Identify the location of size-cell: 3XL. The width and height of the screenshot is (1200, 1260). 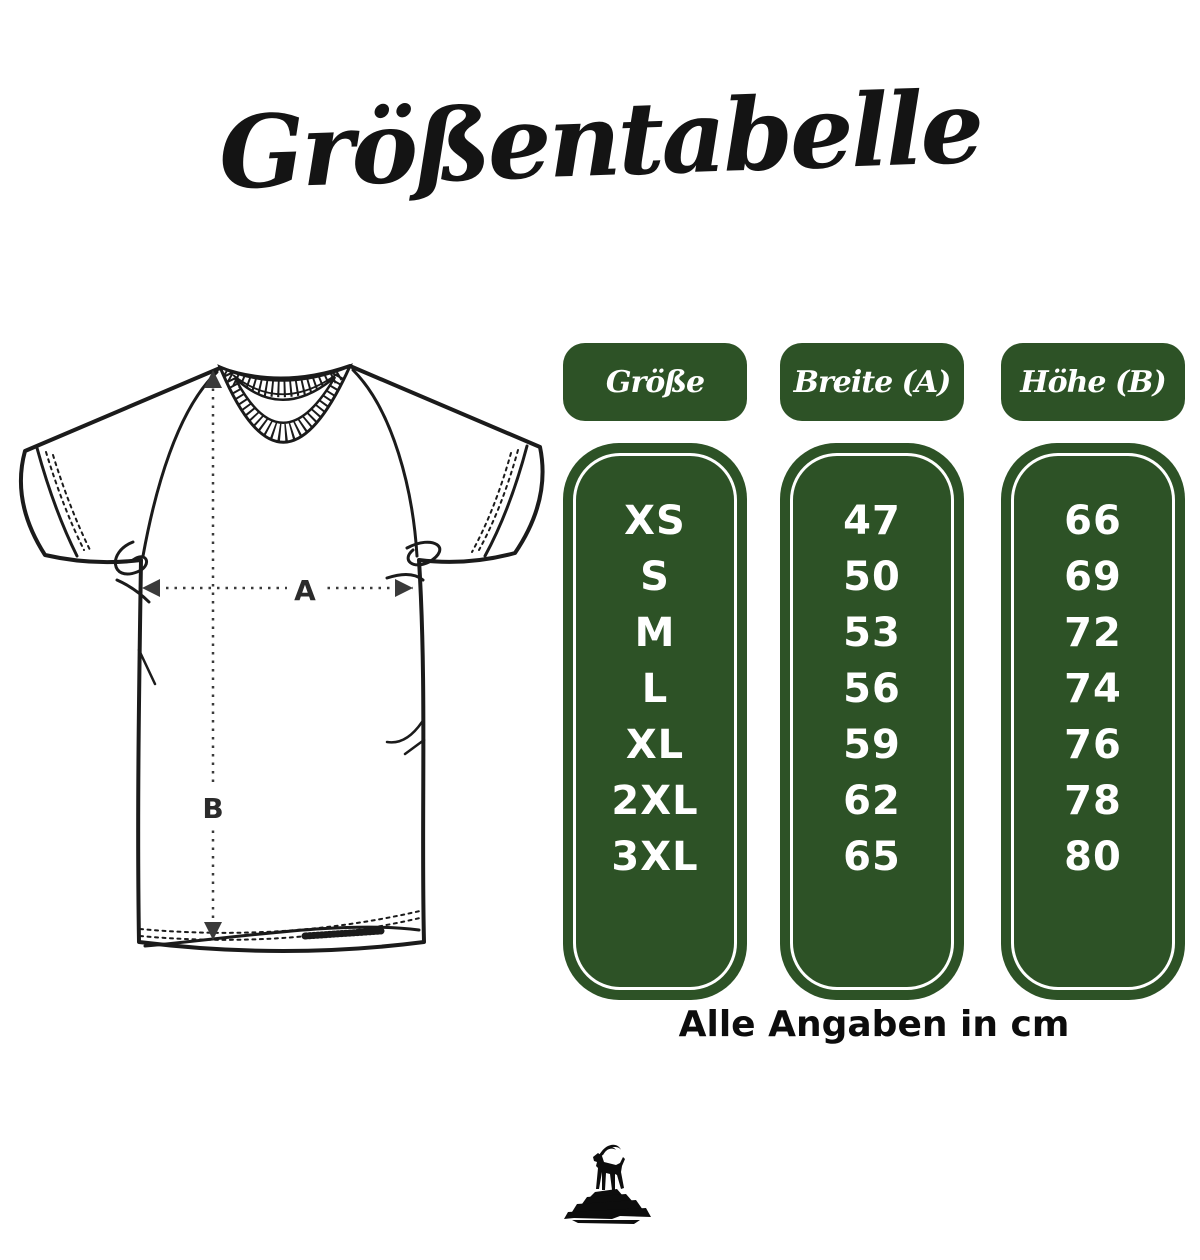
(655, 857).